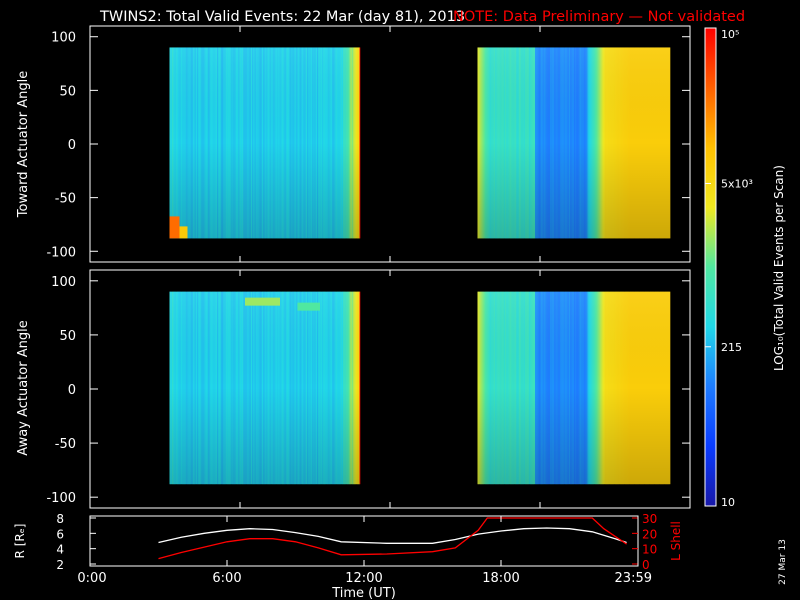 Image resolution: width=800 pixels, height=600 pixels. What do you see at coordinates (737, 183) in the screenshot?
I see `colorbar-tick-label: 5x10³` at bounding box center [737, 183].